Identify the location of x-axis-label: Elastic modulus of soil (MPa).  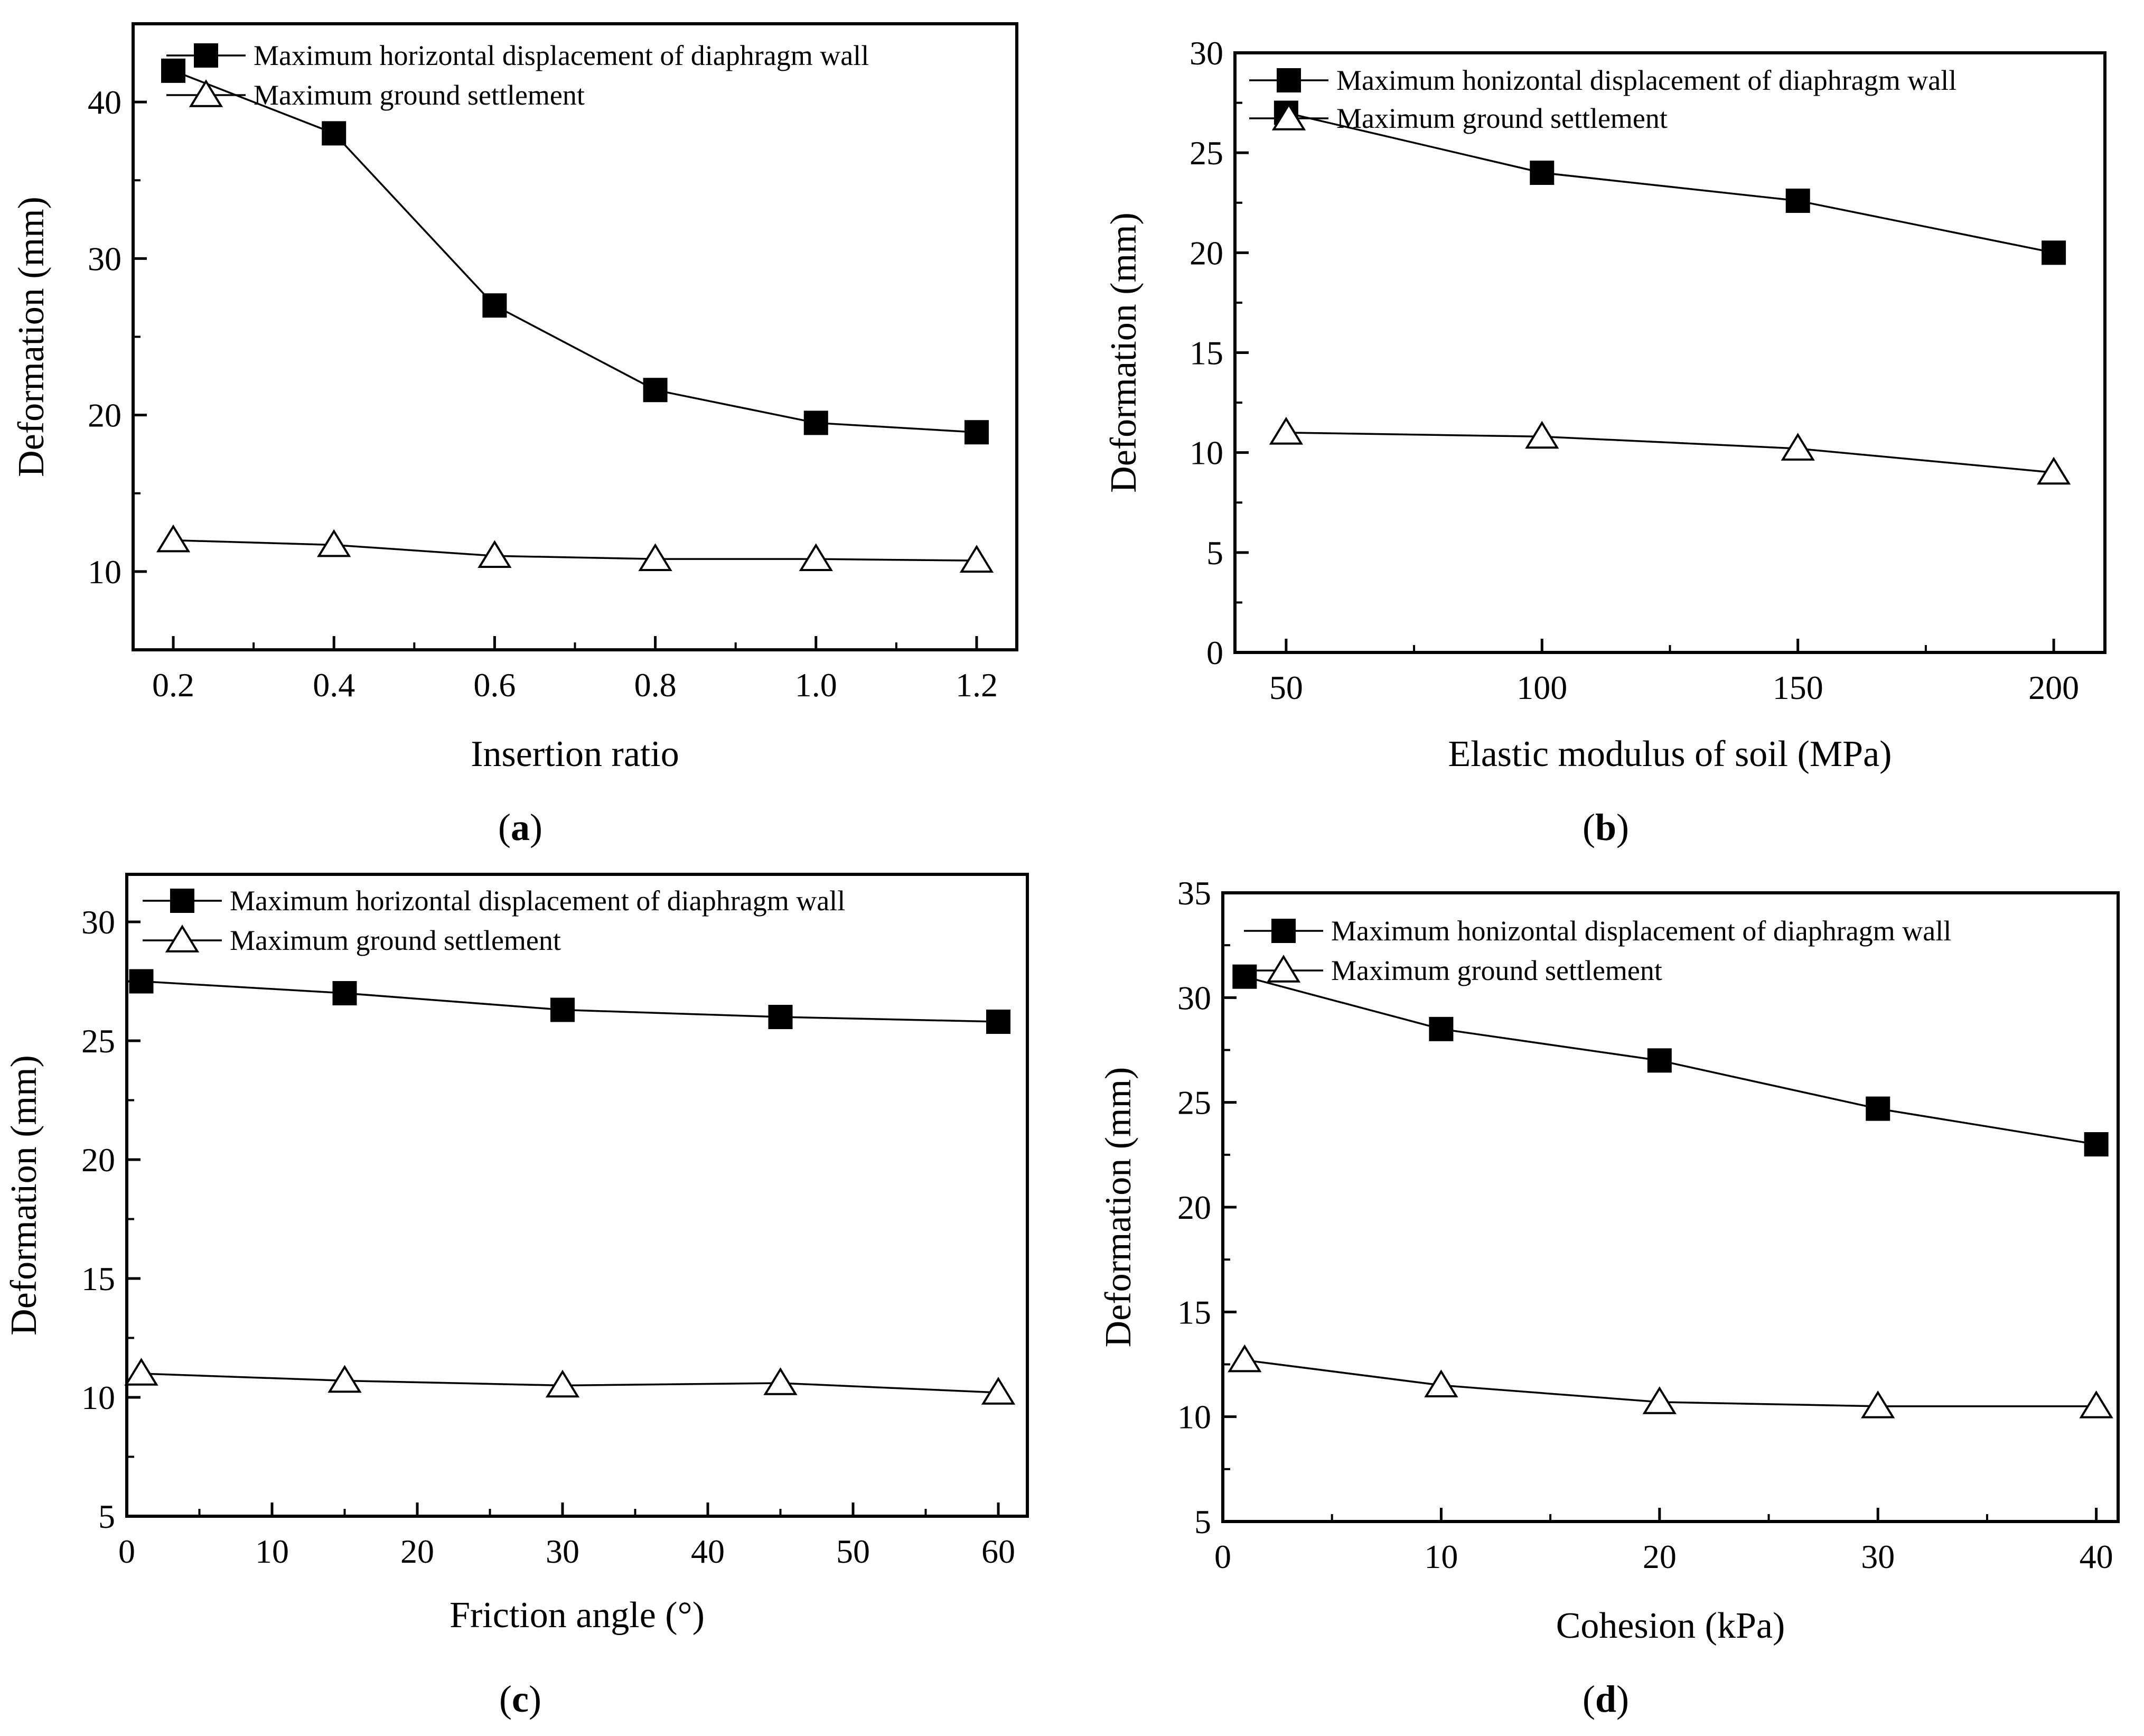
(1670, 754).